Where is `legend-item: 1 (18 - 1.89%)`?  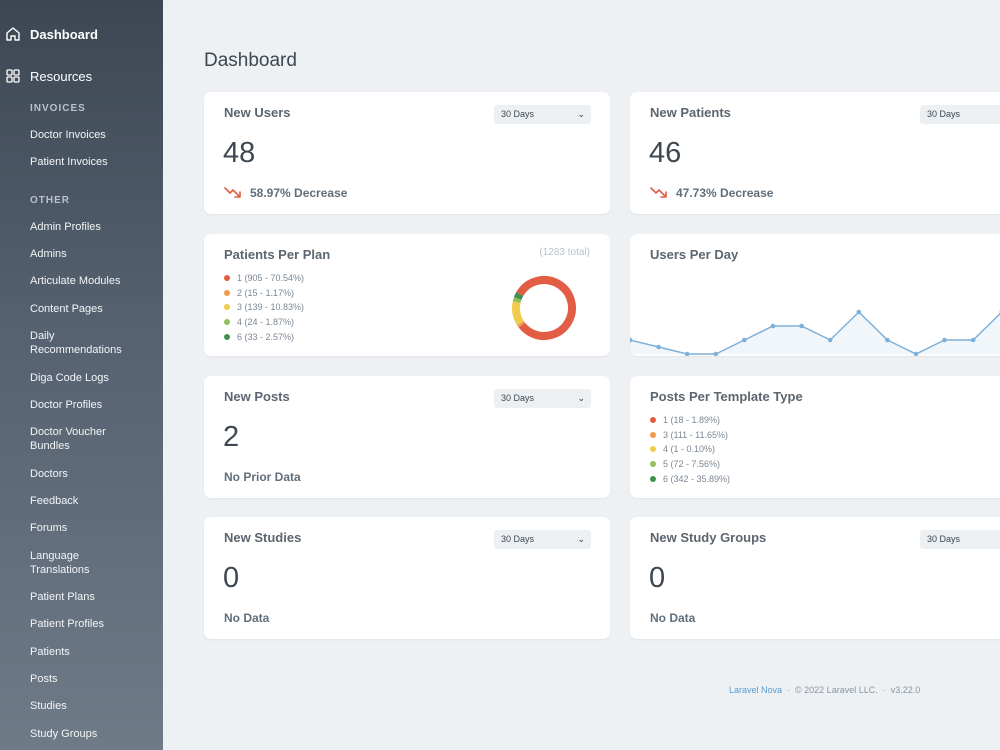
legend-item: 1 (18 - 1.89%) is located at coordinates (690, 420).